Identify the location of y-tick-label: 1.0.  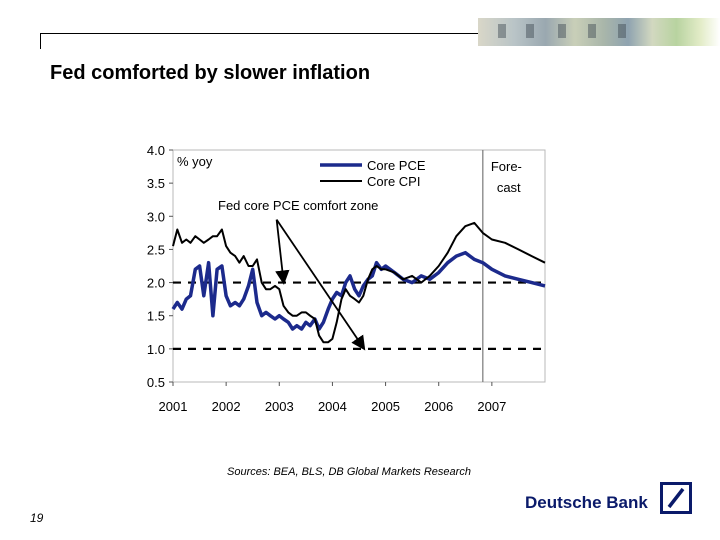
(156, 349).